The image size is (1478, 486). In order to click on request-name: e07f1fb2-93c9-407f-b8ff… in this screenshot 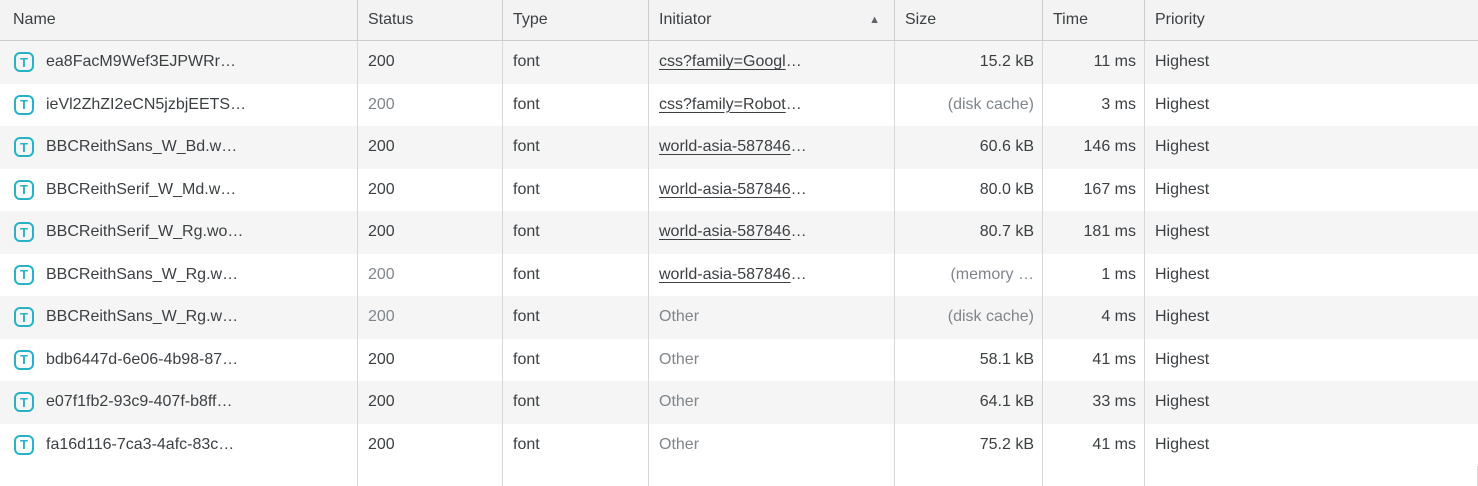, I will do `click(139, 402)`.